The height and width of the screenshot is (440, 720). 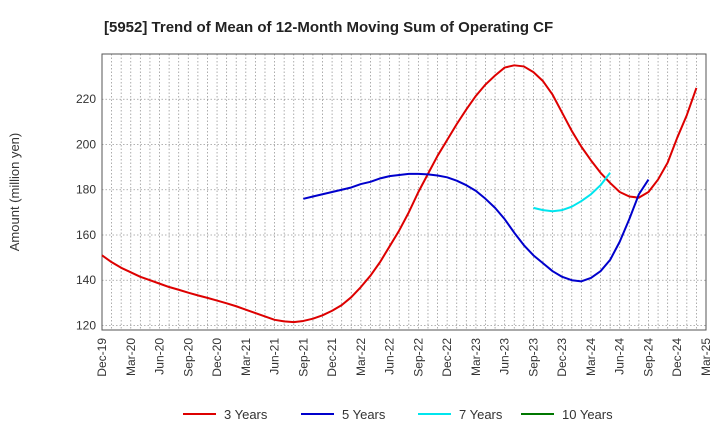 I want to click on x-tick-label: Sep-20, so click(x=188, y=357).